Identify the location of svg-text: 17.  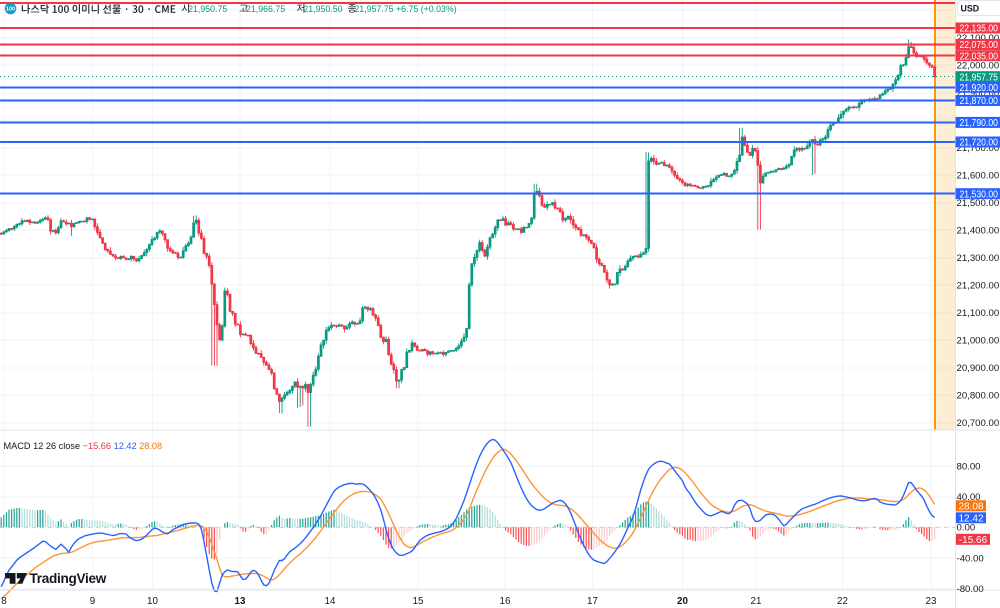
(592, 601).